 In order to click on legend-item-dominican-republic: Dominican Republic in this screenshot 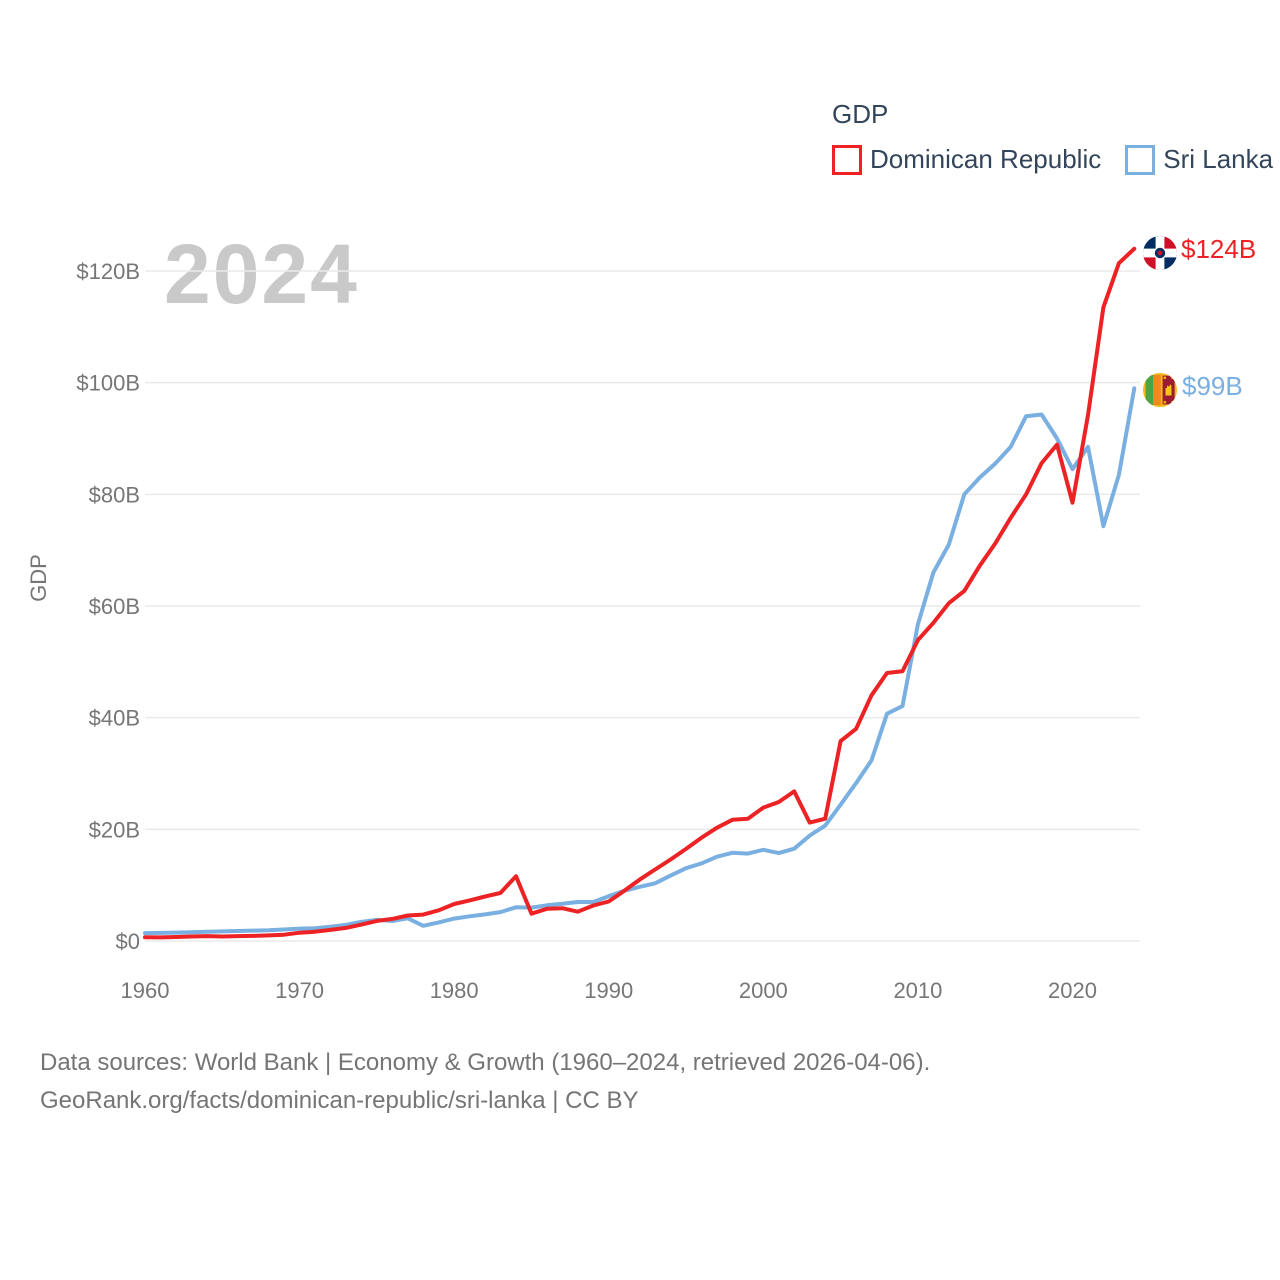, I will do `click(966, 159)`.